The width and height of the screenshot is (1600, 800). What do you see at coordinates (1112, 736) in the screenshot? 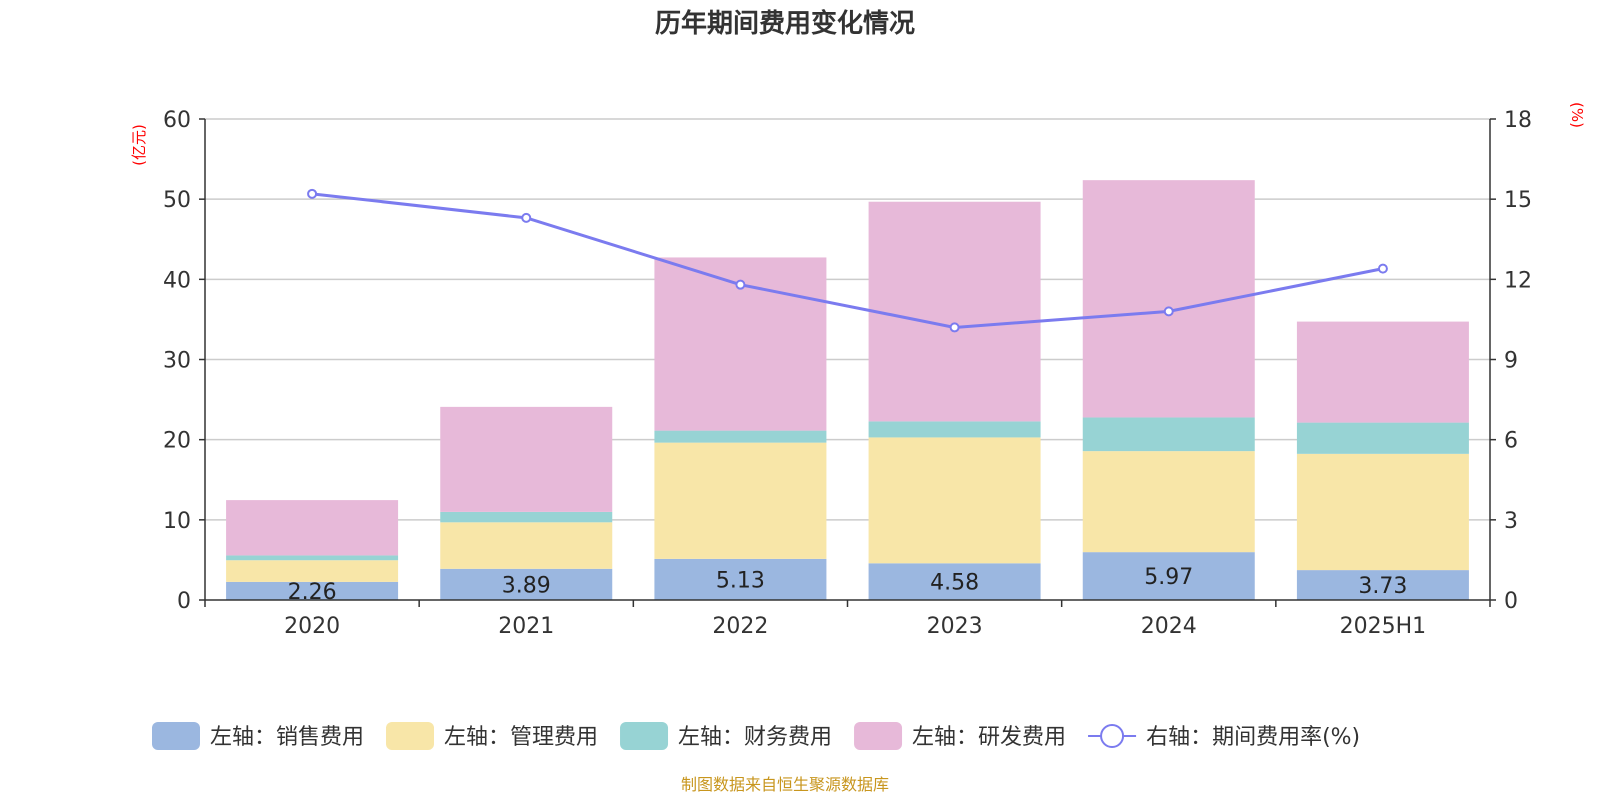
I see `legend-marker` at bounding box center [1112, 736].